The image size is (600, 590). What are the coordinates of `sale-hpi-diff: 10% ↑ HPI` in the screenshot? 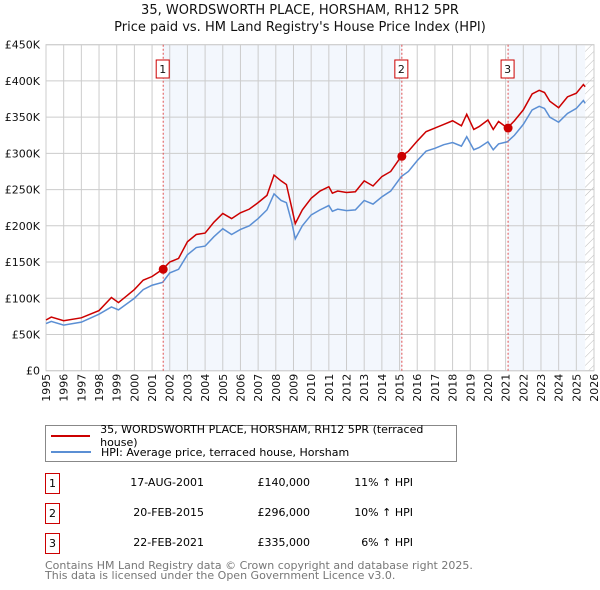 It's located at (383, 512).